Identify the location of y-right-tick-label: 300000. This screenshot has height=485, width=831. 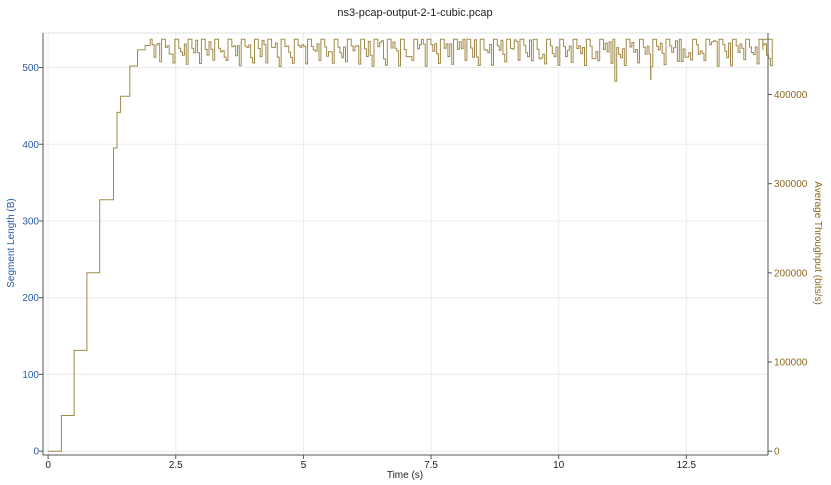
(791, 184).